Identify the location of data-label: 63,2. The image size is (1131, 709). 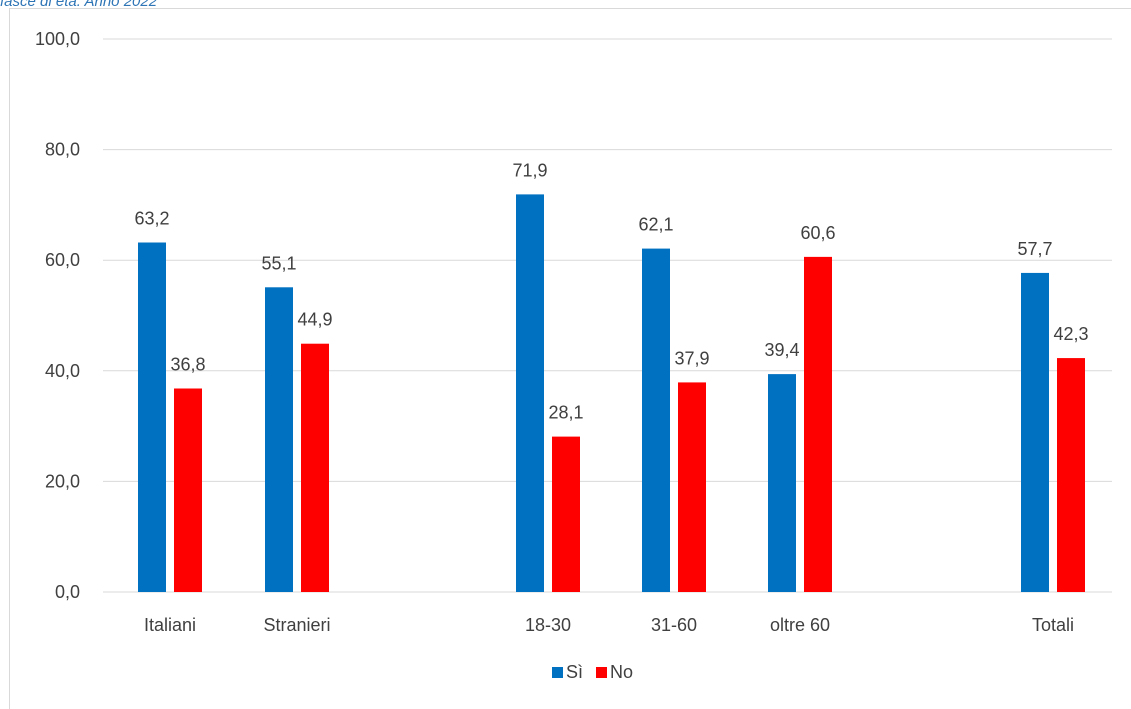
(151, 219).